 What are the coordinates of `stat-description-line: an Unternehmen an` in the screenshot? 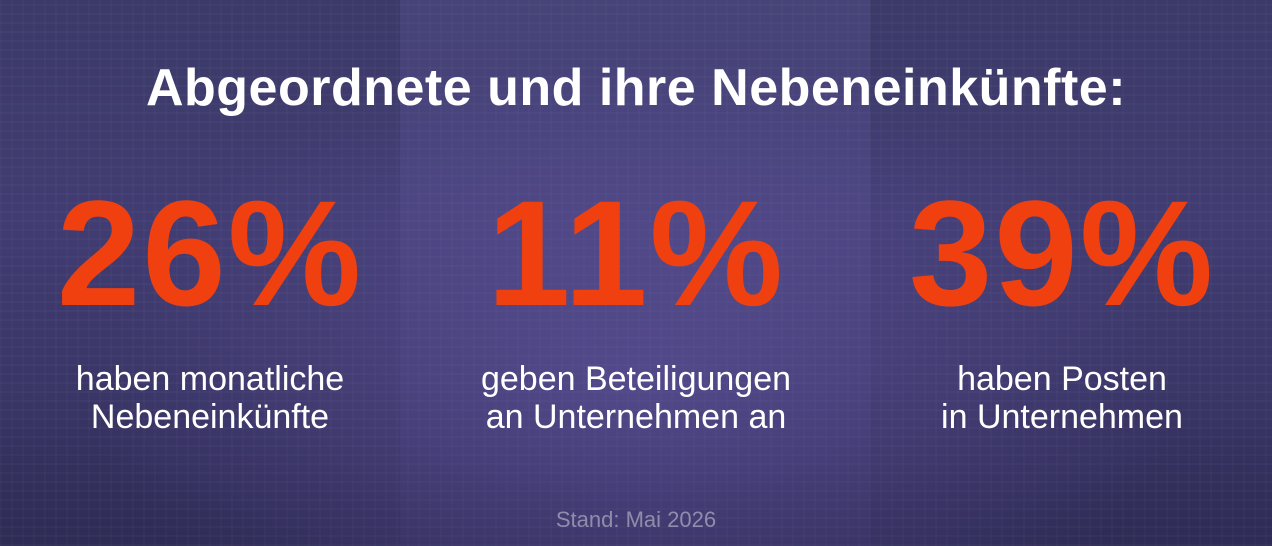 It's located at (636, 417).